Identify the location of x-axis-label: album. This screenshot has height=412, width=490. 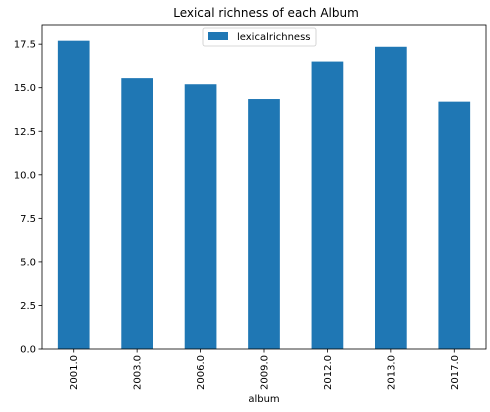
(263, 399).